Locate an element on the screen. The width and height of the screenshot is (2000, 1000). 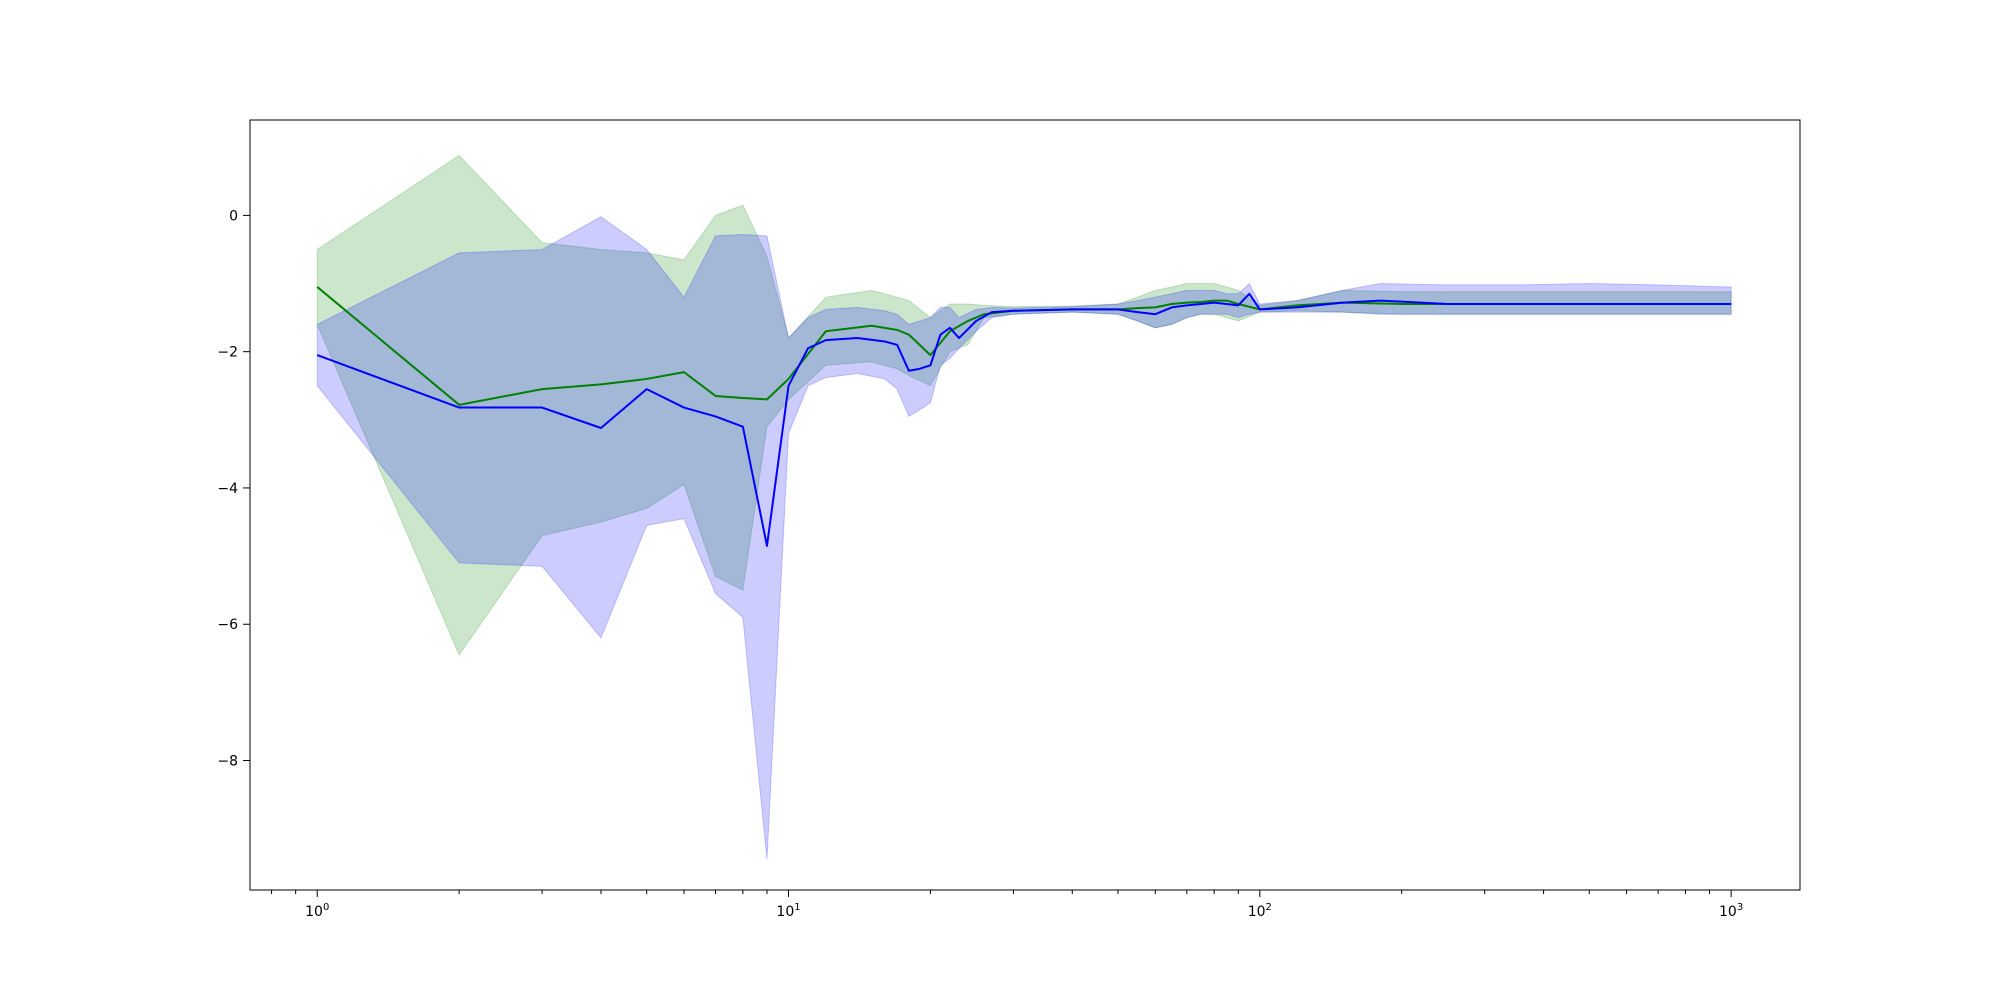
y-tick-label: −8 is located at coordinates (227, 762).